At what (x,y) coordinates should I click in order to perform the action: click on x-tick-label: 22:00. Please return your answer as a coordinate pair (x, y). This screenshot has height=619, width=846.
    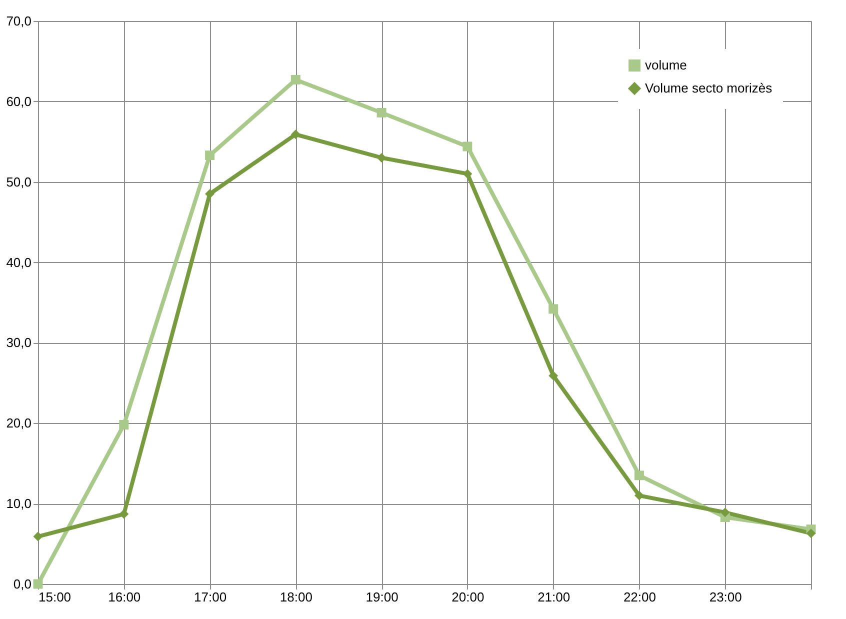
    Looking at the image, I should click on (639, 597).